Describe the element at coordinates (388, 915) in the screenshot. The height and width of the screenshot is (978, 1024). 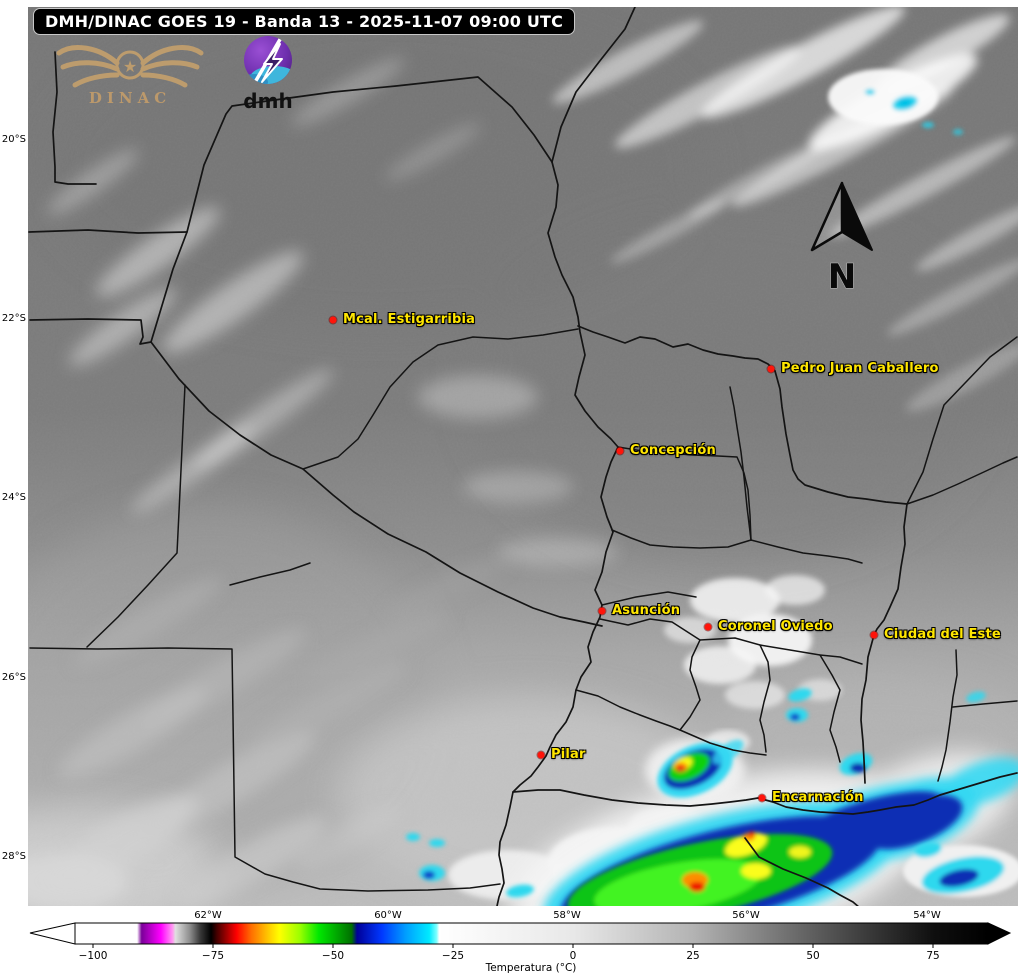
I see `longitude-tick-label: 60°W` at that location.